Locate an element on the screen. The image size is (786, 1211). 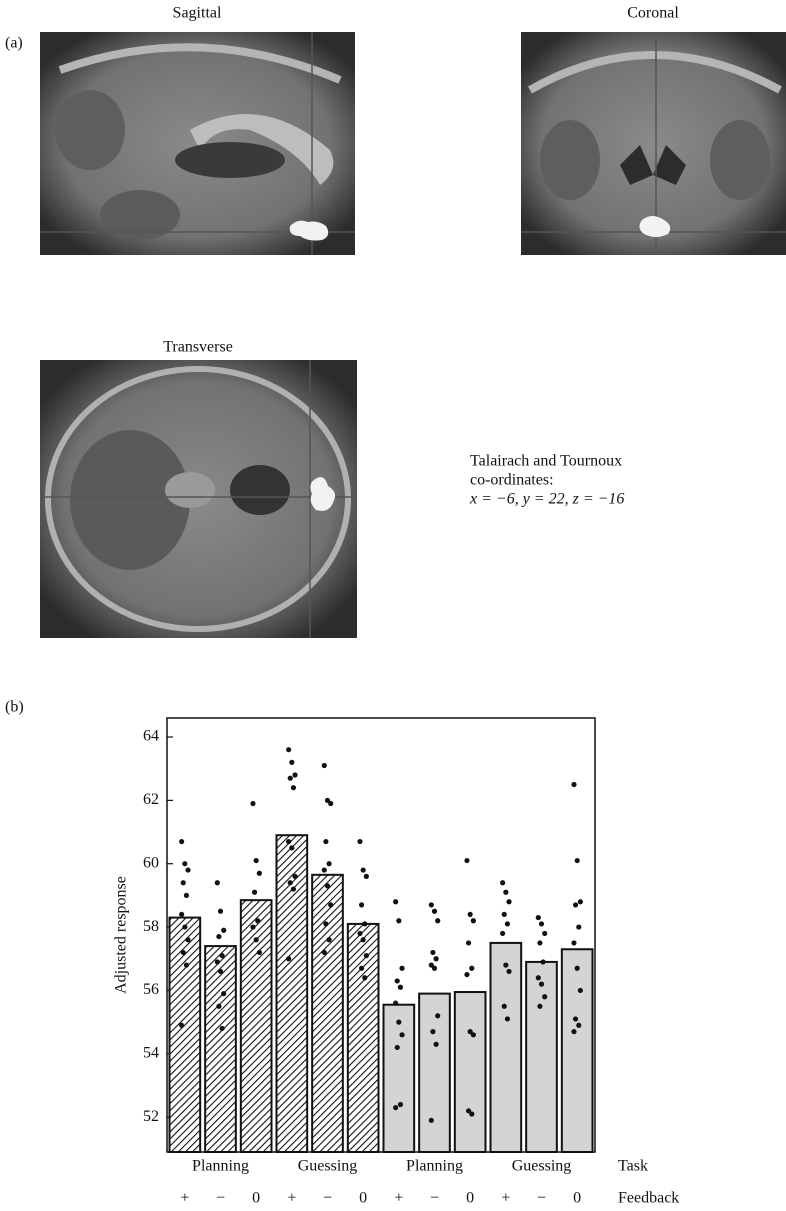
y-tick-label: 52 is located at coordinates (151, 1116).